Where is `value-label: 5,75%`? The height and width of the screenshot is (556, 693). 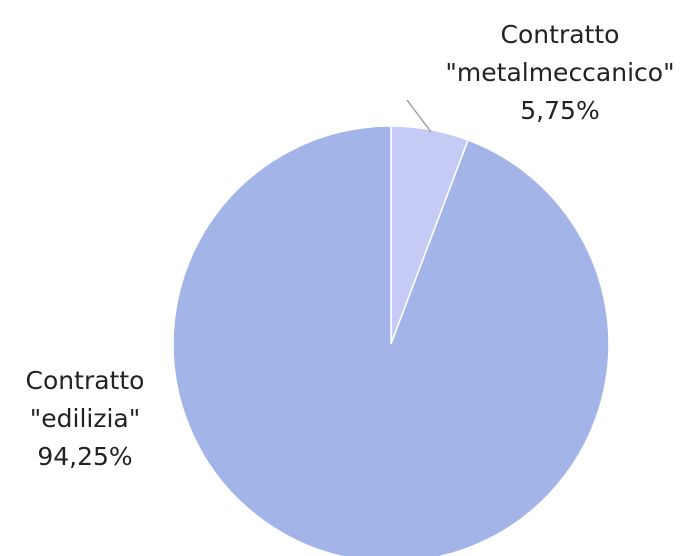 value-label: 5,75% is located at coordinates (560, 110).